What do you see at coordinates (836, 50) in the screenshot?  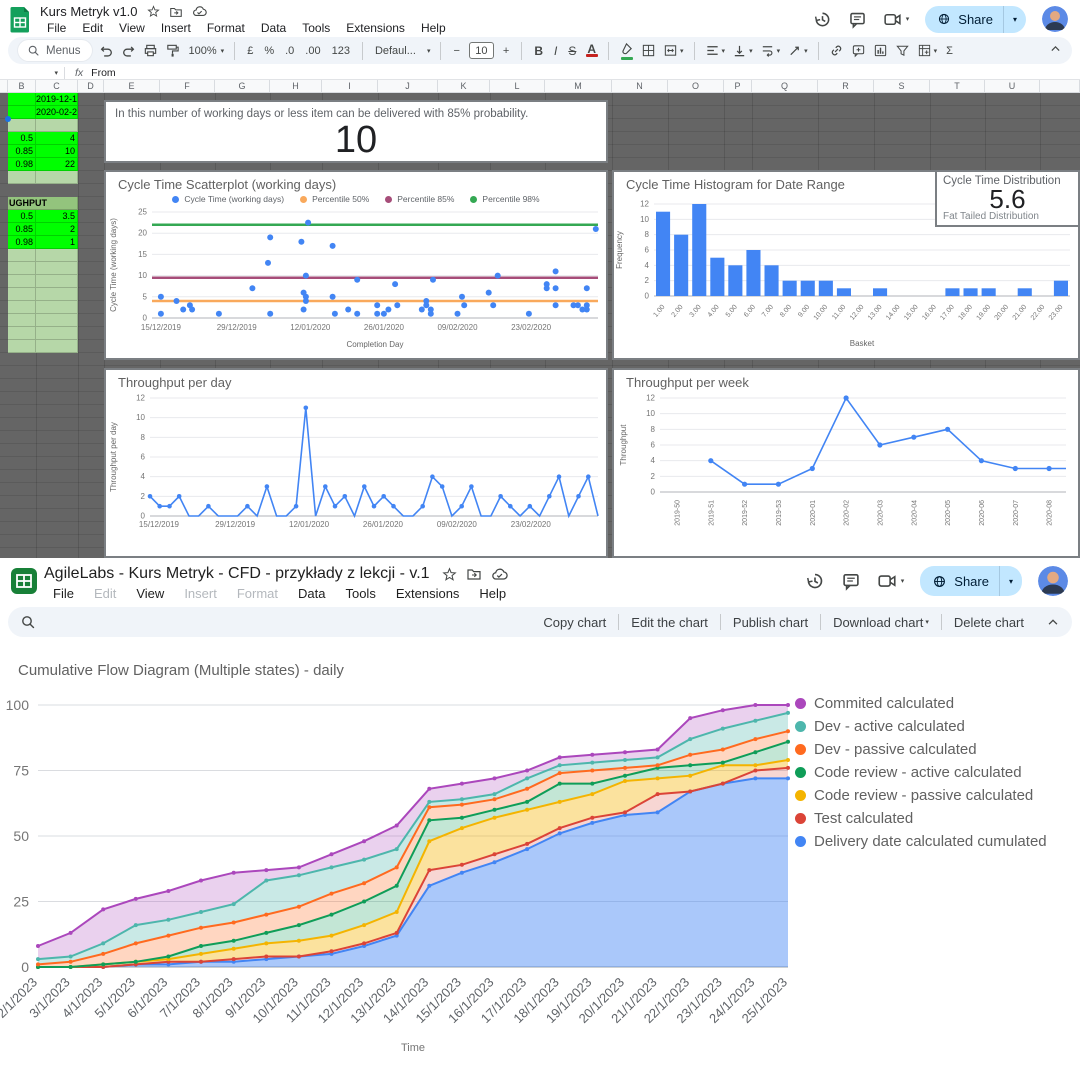 I see `link-button` at bounding box center [836, 50].